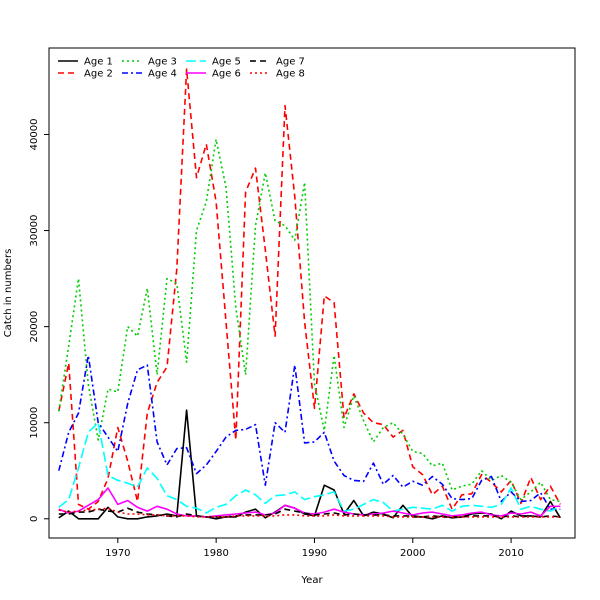 Image resolution: width=600 pixels, height=600 pixels. What do you see at coordinates (34, 231) in the screenshot?
I see `y-tick-label: 30000` at bounding box center [34, 231].